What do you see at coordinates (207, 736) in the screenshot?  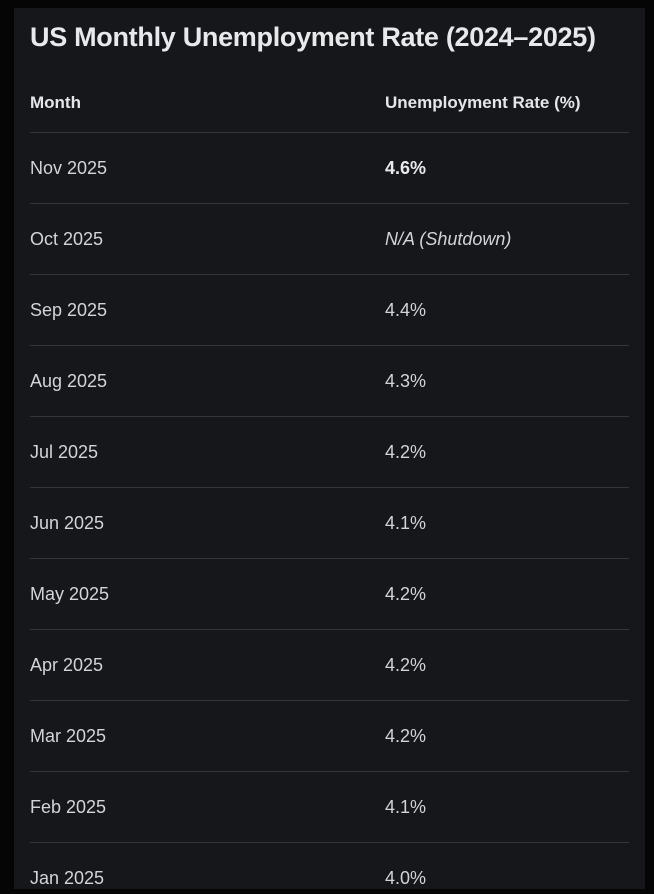 I see `month-cell: Mar 2025` at bounding box center [207, 736].